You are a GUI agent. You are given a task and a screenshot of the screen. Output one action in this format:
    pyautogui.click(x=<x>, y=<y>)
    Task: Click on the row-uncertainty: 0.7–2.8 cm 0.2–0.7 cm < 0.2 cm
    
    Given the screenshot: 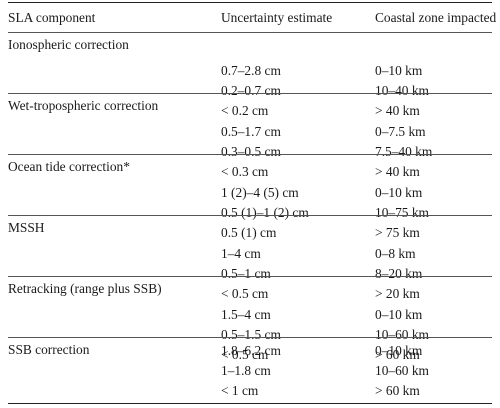 What is the action you would take?
    pyautogui.click(x=251, y=90)
    